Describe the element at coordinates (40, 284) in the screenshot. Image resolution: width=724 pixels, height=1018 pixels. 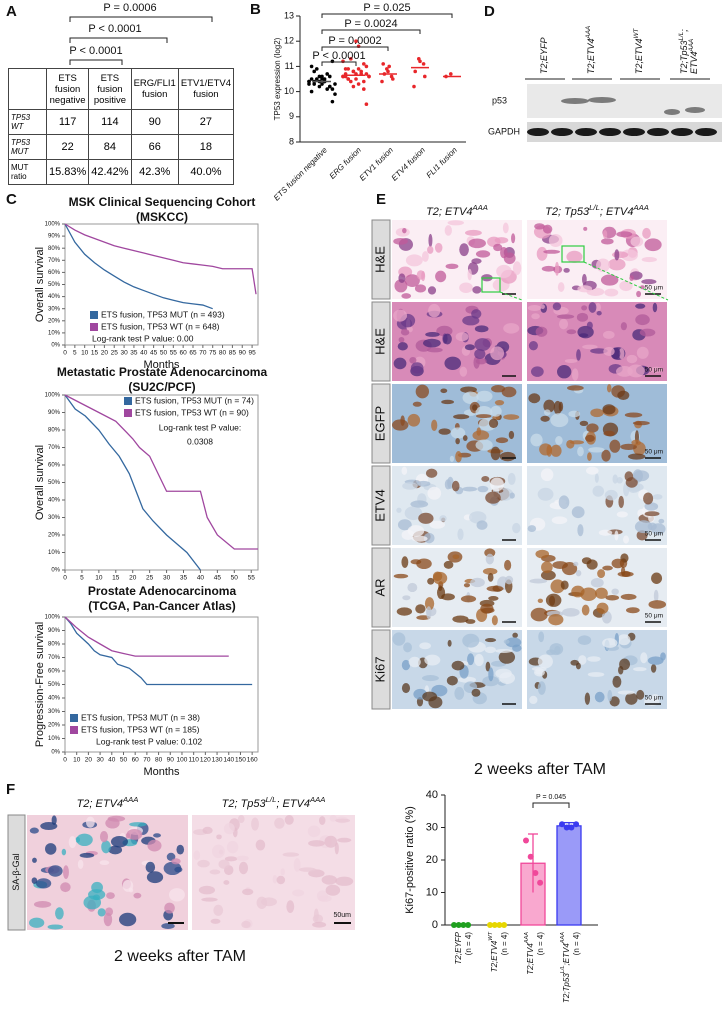
I see `y-axis-label: Overall survival` at that location.